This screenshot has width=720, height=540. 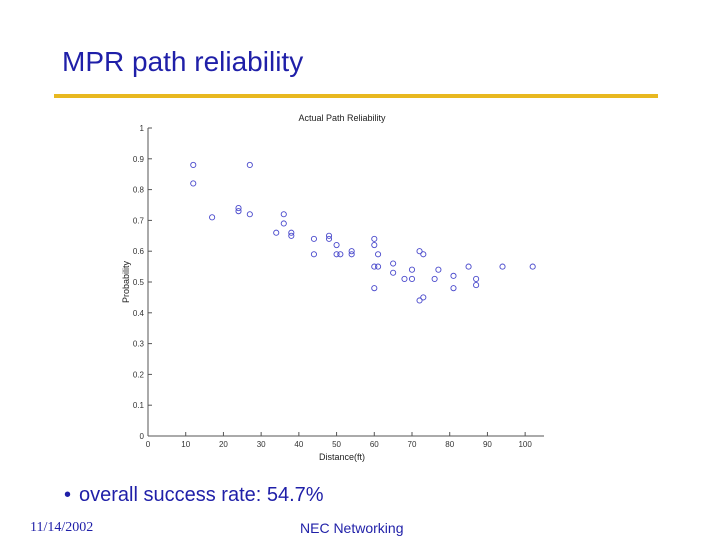 What do you see at coordinates (449, 444) in the screenshot?
I see `x-tick-label: 80` at bounding box center [449, 444].